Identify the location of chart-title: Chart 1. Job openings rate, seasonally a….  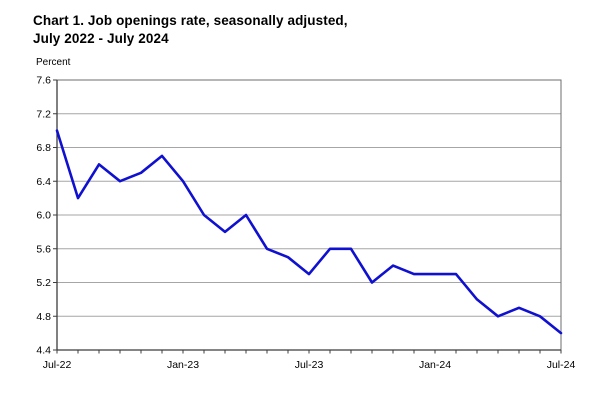
(190, 30).